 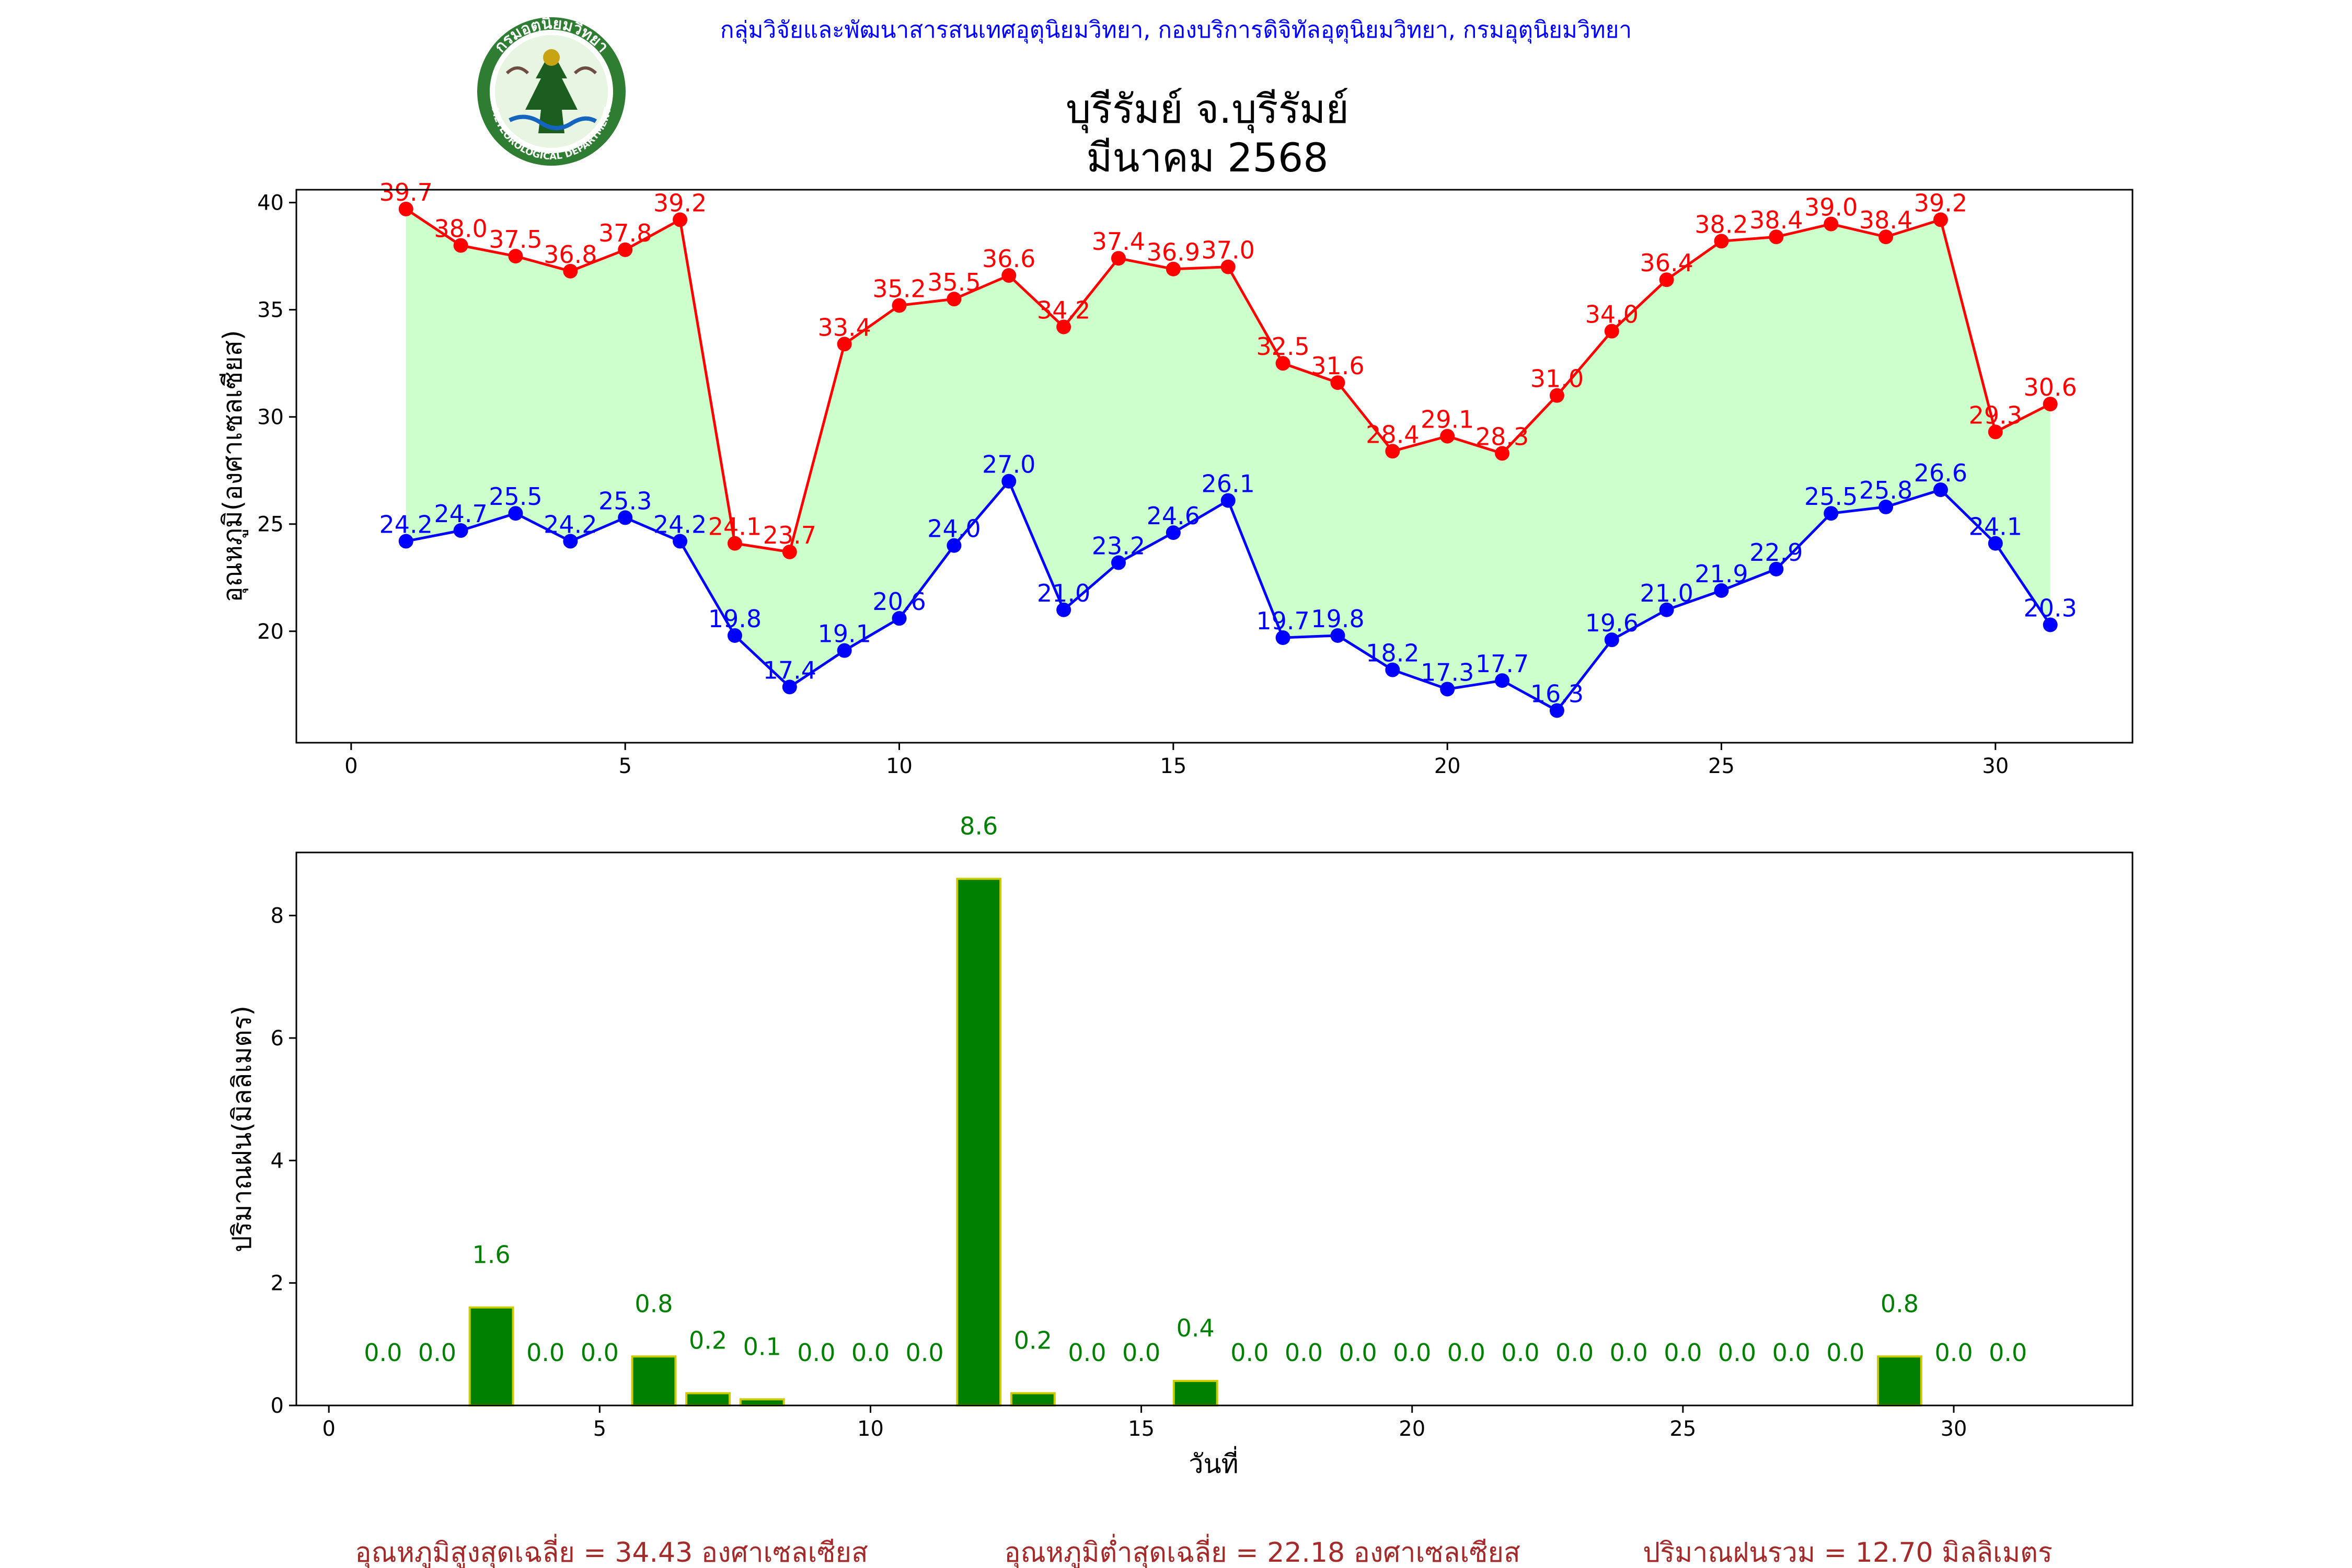 What do you see at coordinates (460, 229) in the screenshot?
I see `max-temperature-label: 38.0` at bounding box center [460, 229].